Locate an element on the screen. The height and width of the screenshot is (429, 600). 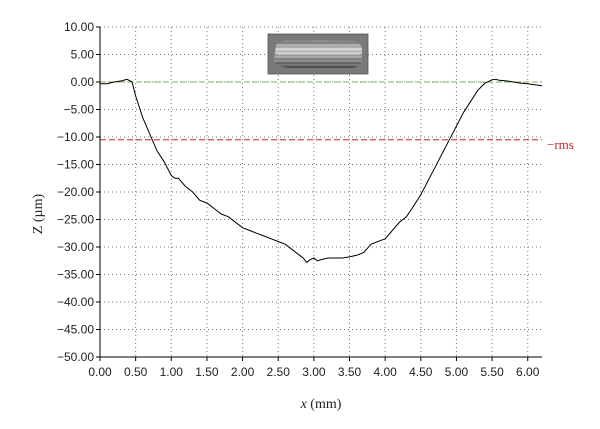
x-tick-label: 1.00 is located at coordinates (172, 372).